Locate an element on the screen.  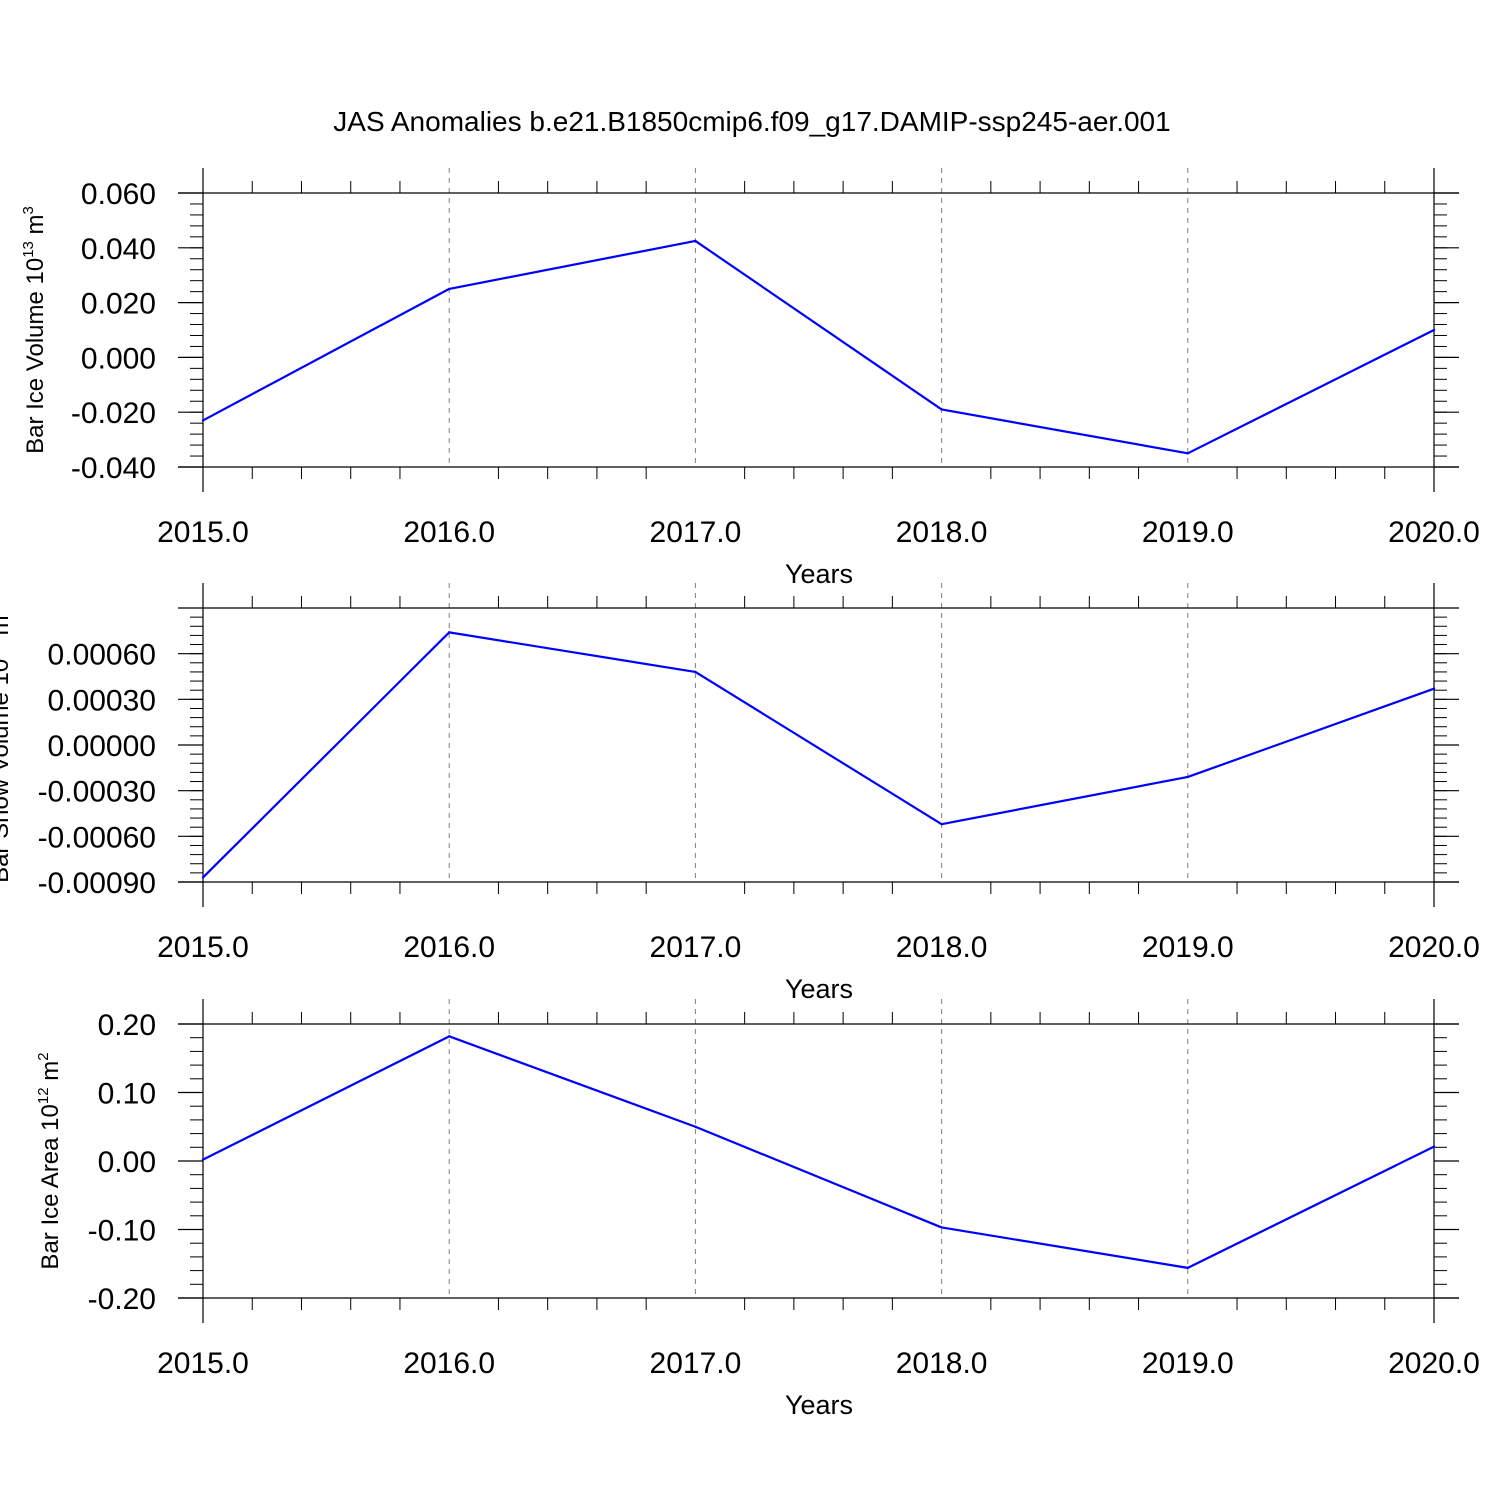
y-tick-label: -0.040 is located at coordinates (113, 468).